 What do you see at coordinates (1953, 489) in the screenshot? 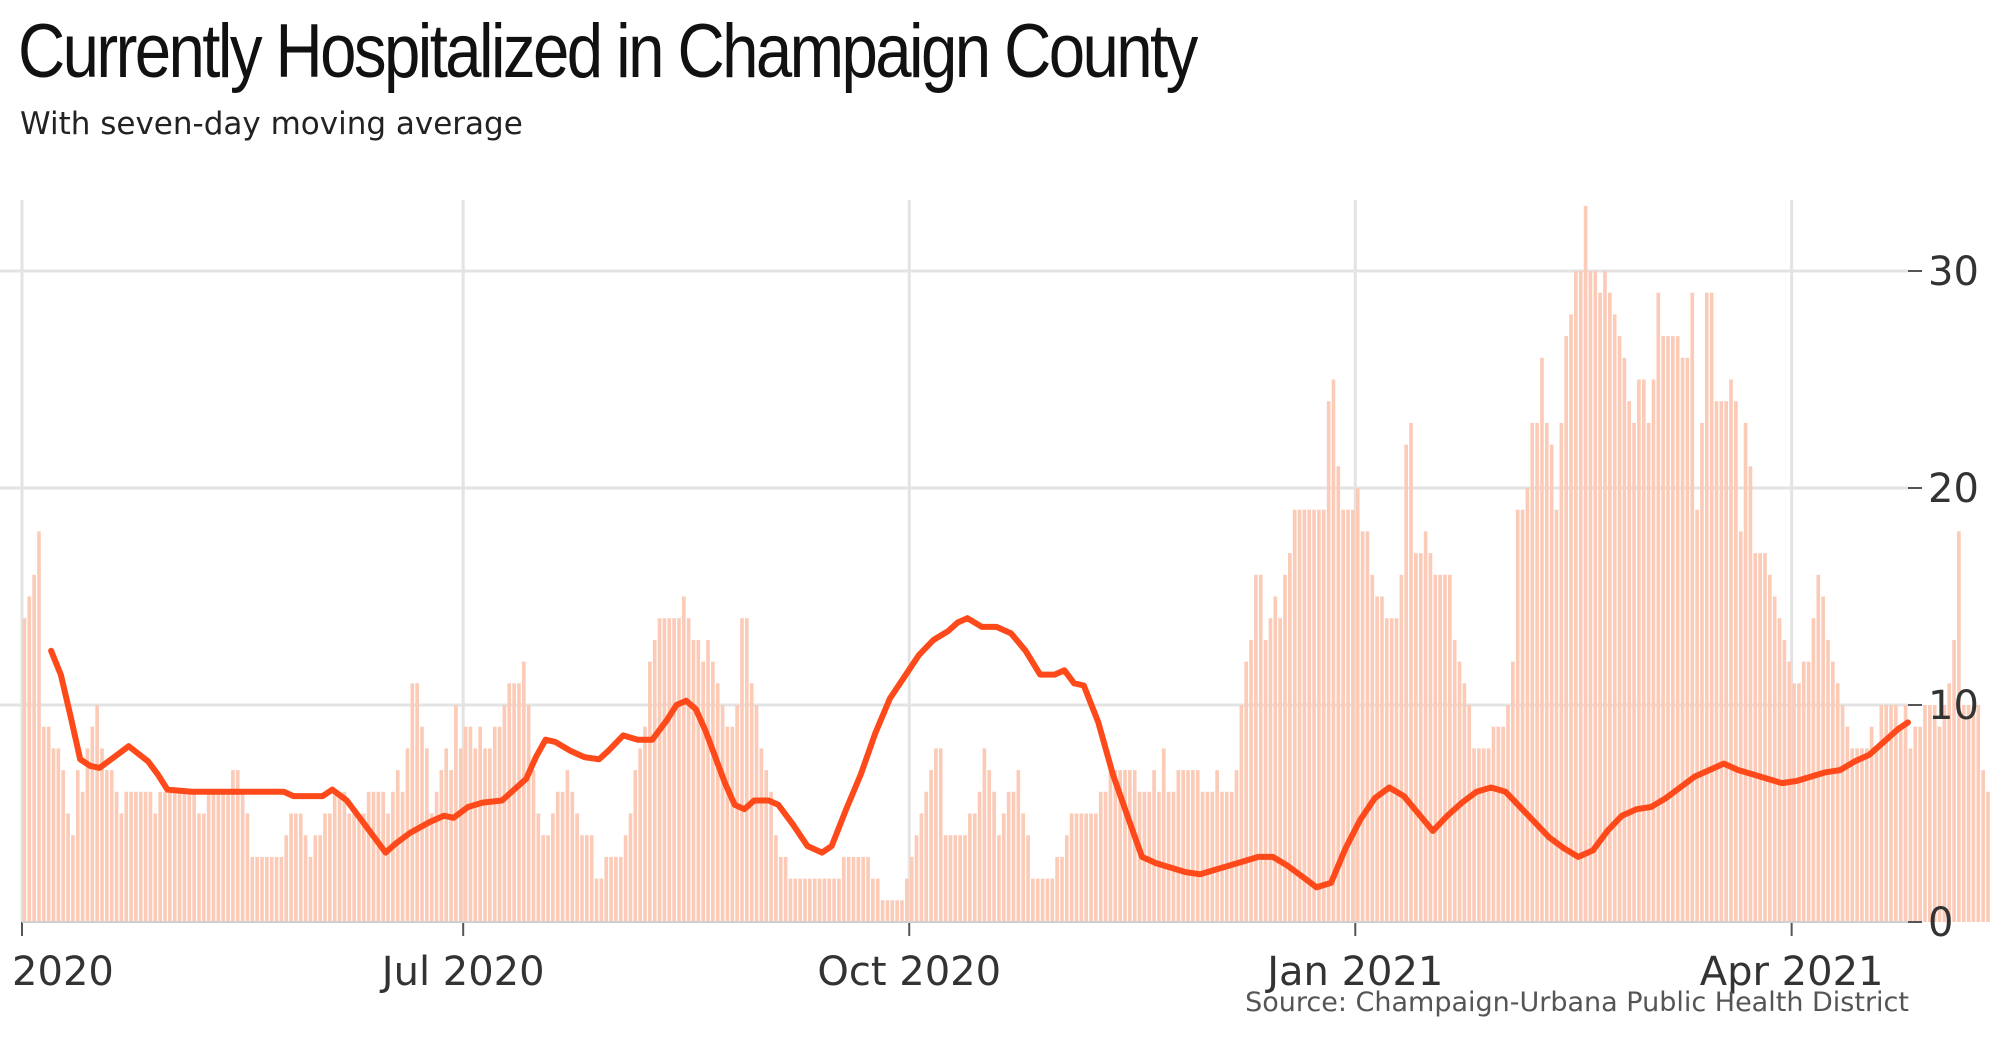
I see `y-tick-label: 20` at bounding box center [1953, 489].